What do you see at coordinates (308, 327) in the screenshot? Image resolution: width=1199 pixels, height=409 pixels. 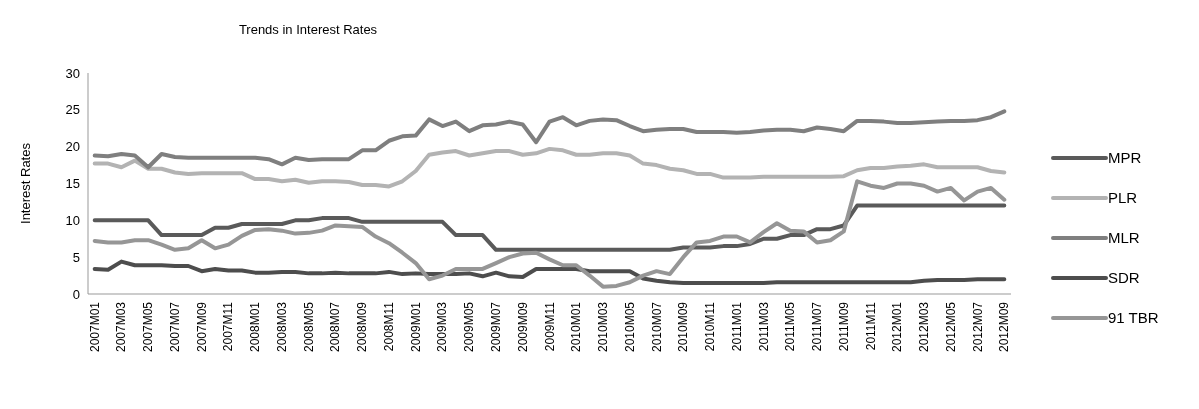 I see `x-tick-label: 2008M05` at bounding box center [308, 327].